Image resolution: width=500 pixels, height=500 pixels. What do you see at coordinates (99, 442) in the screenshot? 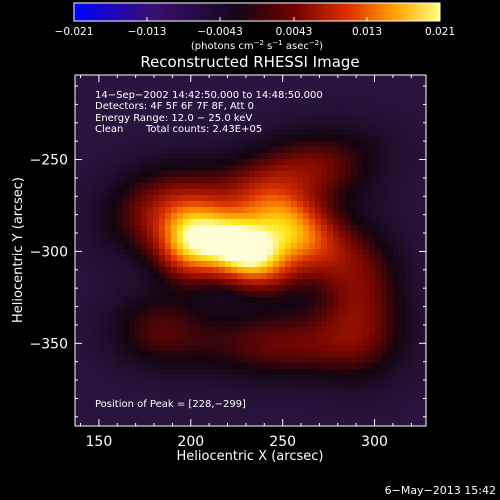
I see `x-tick-label: 150` at bounding box center [99, 442].